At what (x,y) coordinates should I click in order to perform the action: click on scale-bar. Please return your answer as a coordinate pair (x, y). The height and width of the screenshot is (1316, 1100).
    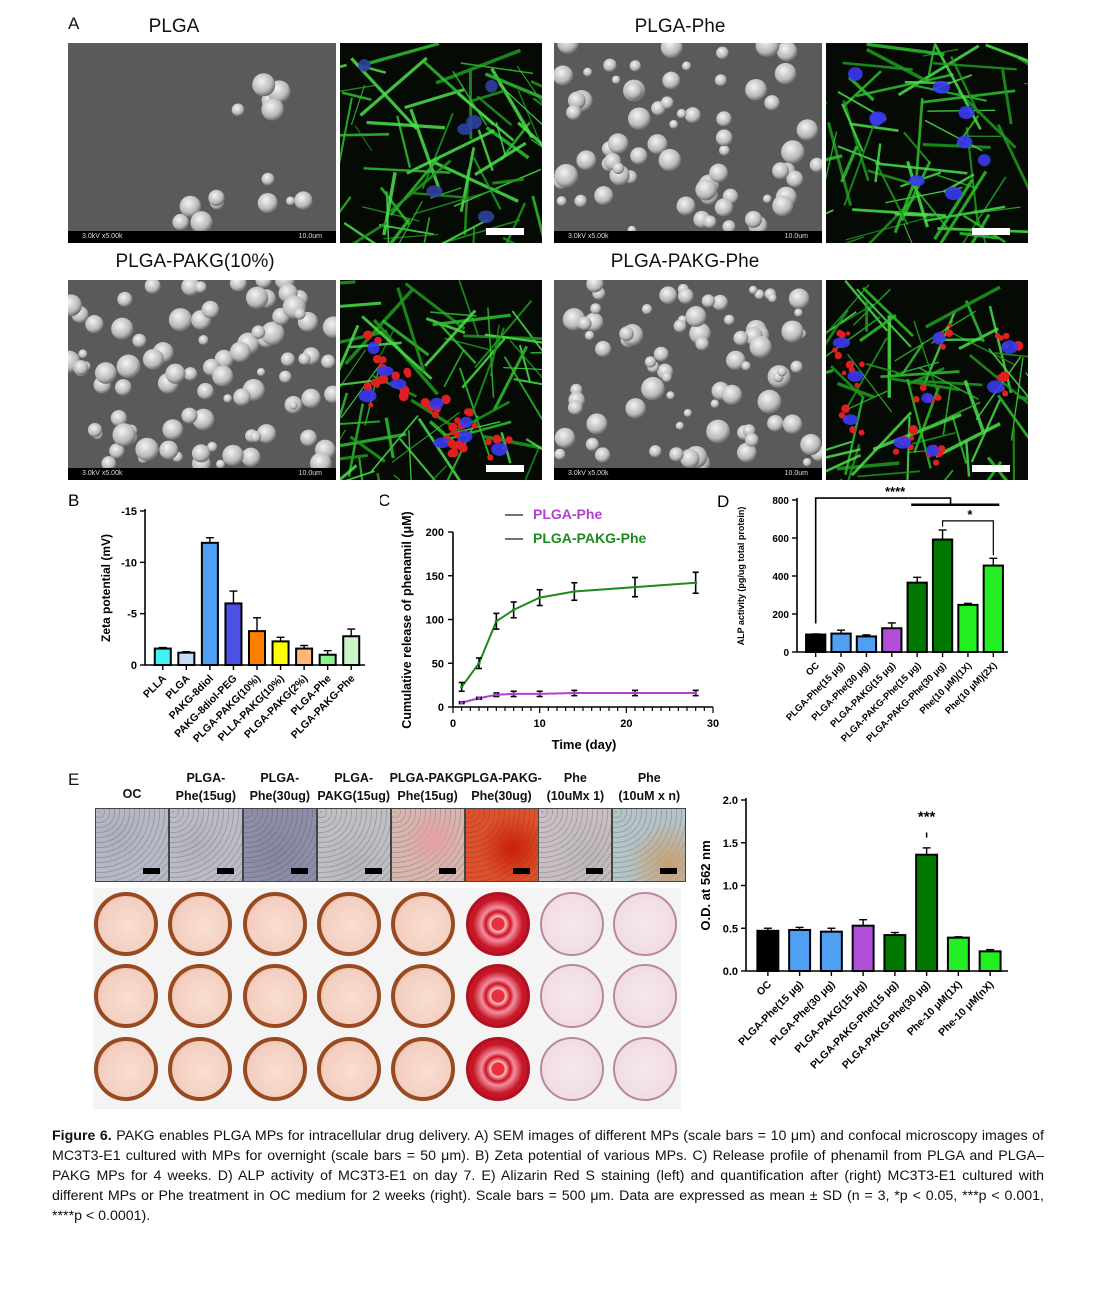
    Looking at the image, I should click on (991, 231).